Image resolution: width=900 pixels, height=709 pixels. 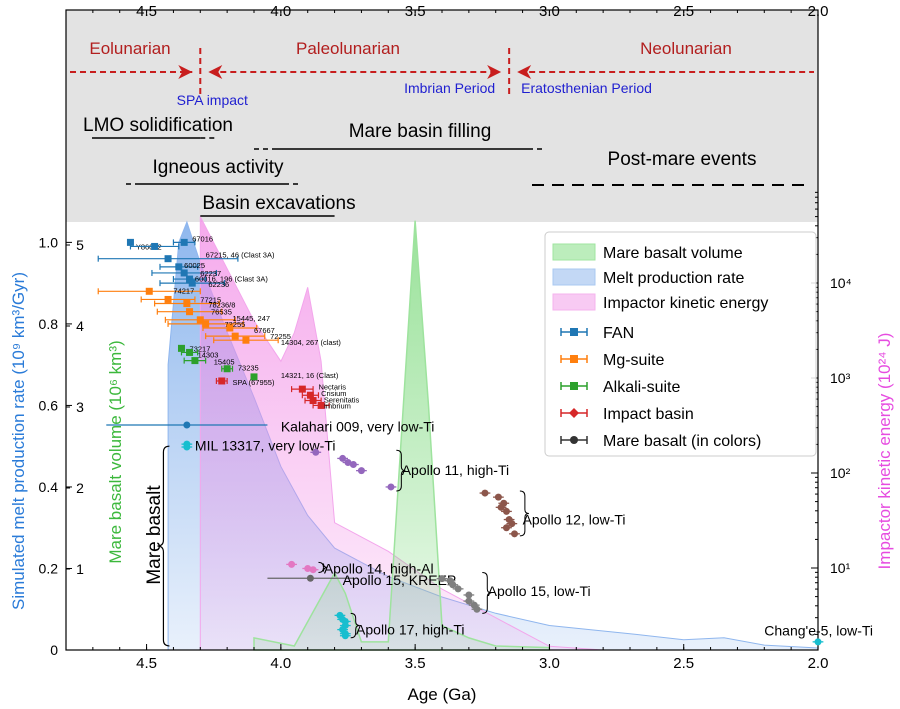 What do you see at coordinates (54, 650) in the screenshot?
I see `melt-tick-label: 0` at bounding box center [54, 650].